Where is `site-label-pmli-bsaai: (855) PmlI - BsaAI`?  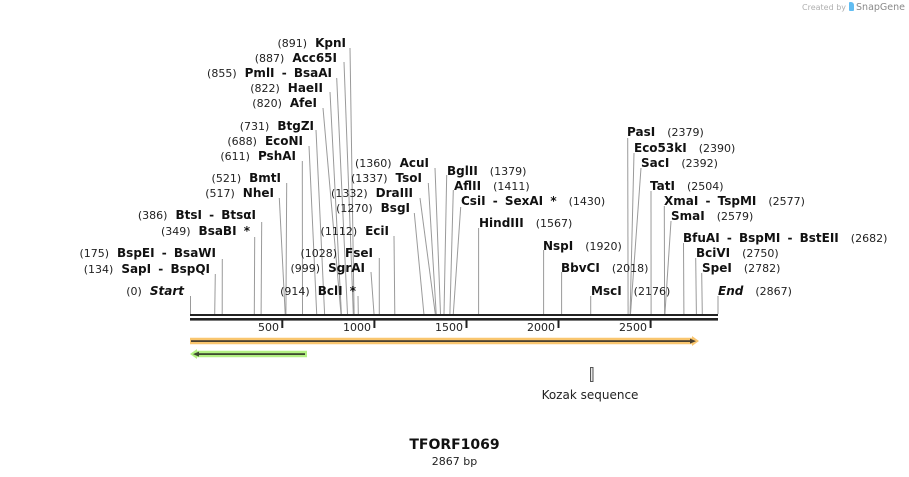
site-label-pmli-bsaai: (855) PmlI - BsaAI is located at coordinates (269, 72).